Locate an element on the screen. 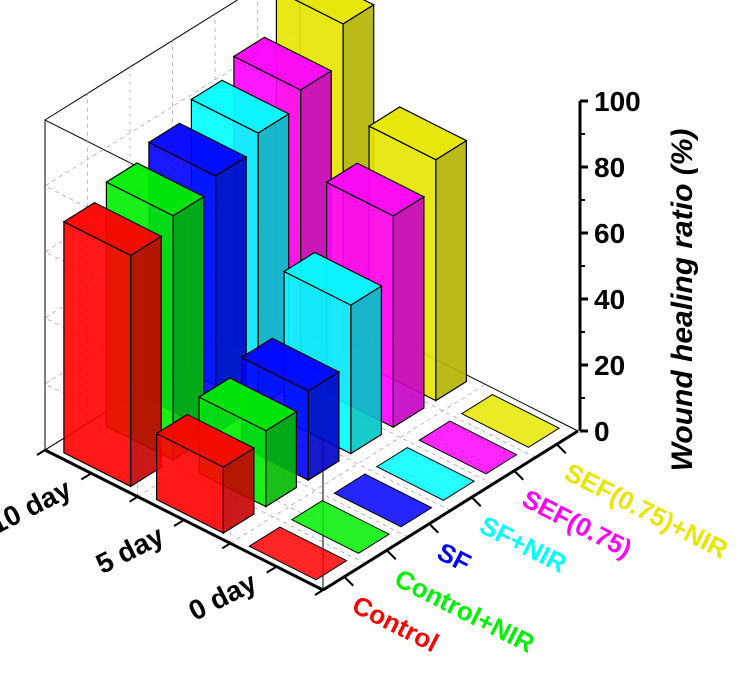 This screenshot has height=679, width=750. x-tick-label: 5 day is located at coordinates (130, 550).